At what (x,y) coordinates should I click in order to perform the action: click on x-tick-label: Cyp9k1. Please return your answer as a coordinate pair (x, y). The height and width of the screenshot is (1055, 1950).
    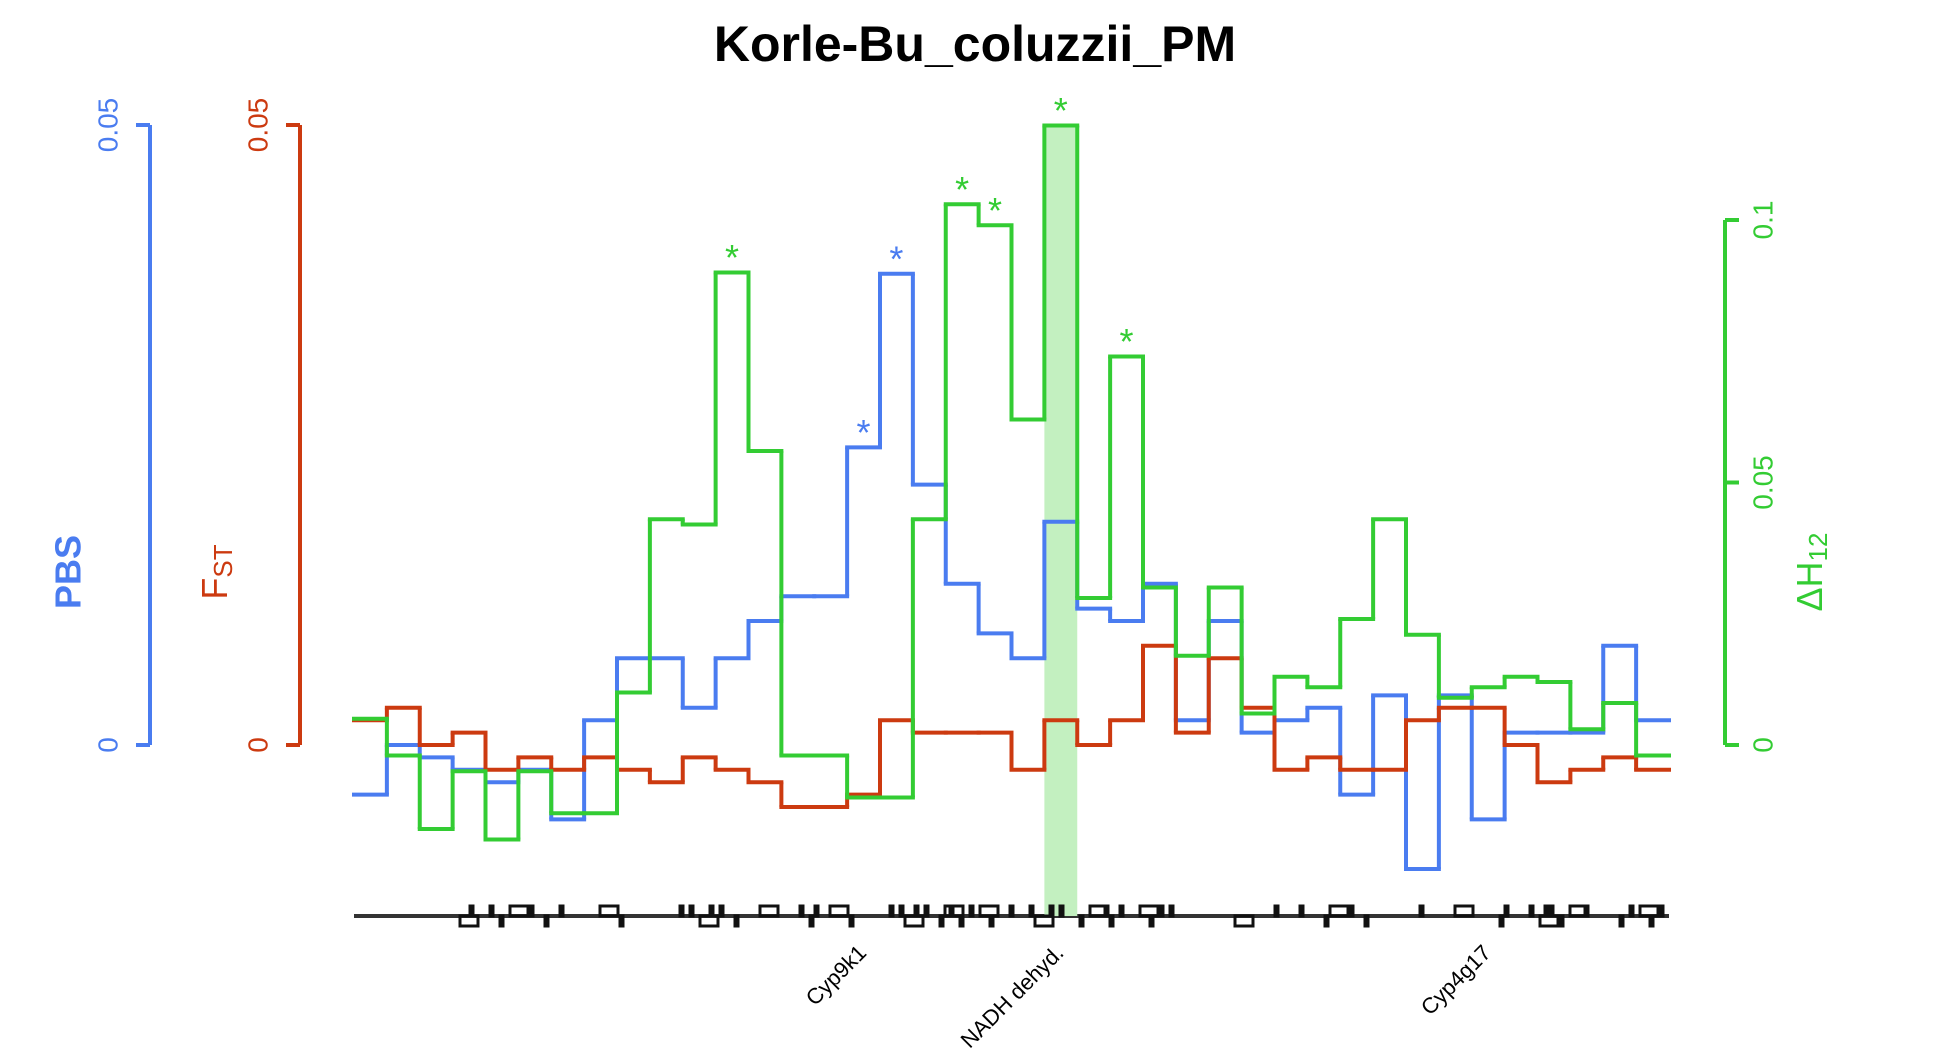
    Looking at the image, I should click on (836, 975).